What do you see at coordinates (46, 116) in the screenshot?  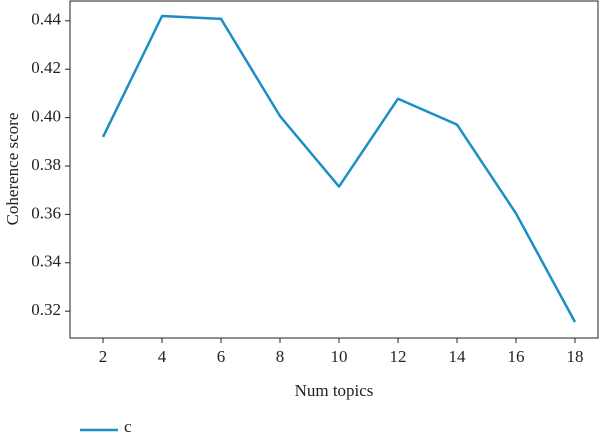 I see `y-tick-label: 0.40` at bounding box center [46, 116].